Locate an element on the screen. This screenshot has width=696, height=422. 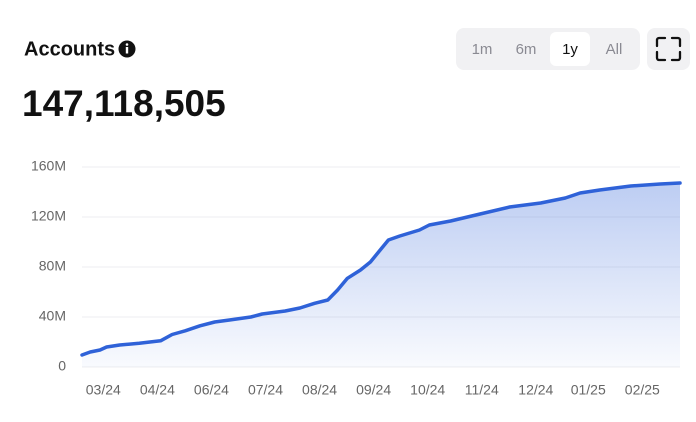
x-tick-label: 09/24 is located at coordinates (373, 390).